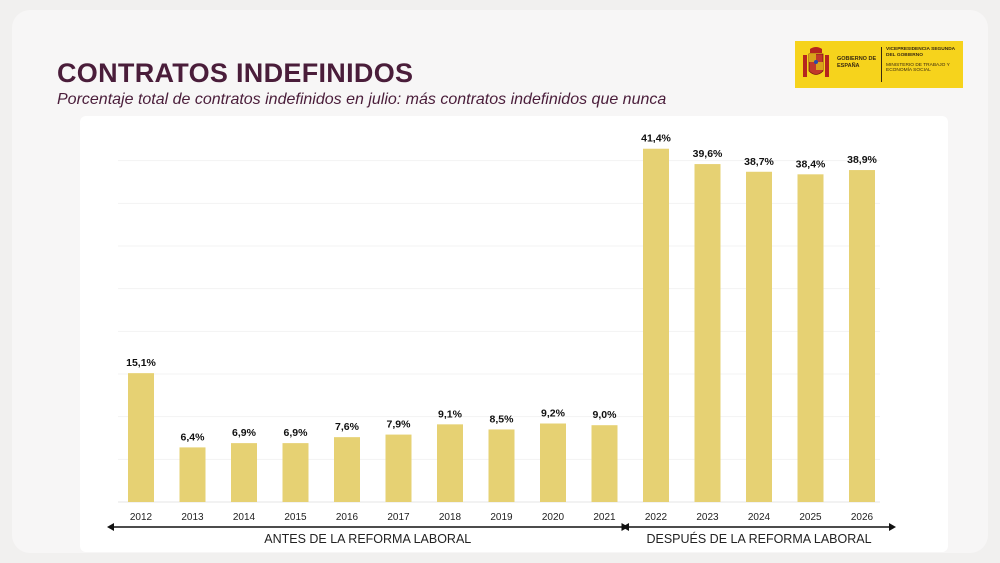  I want to click on gobierno-text: GOBIERNO DE ESPAÑA, so click(857, 62).